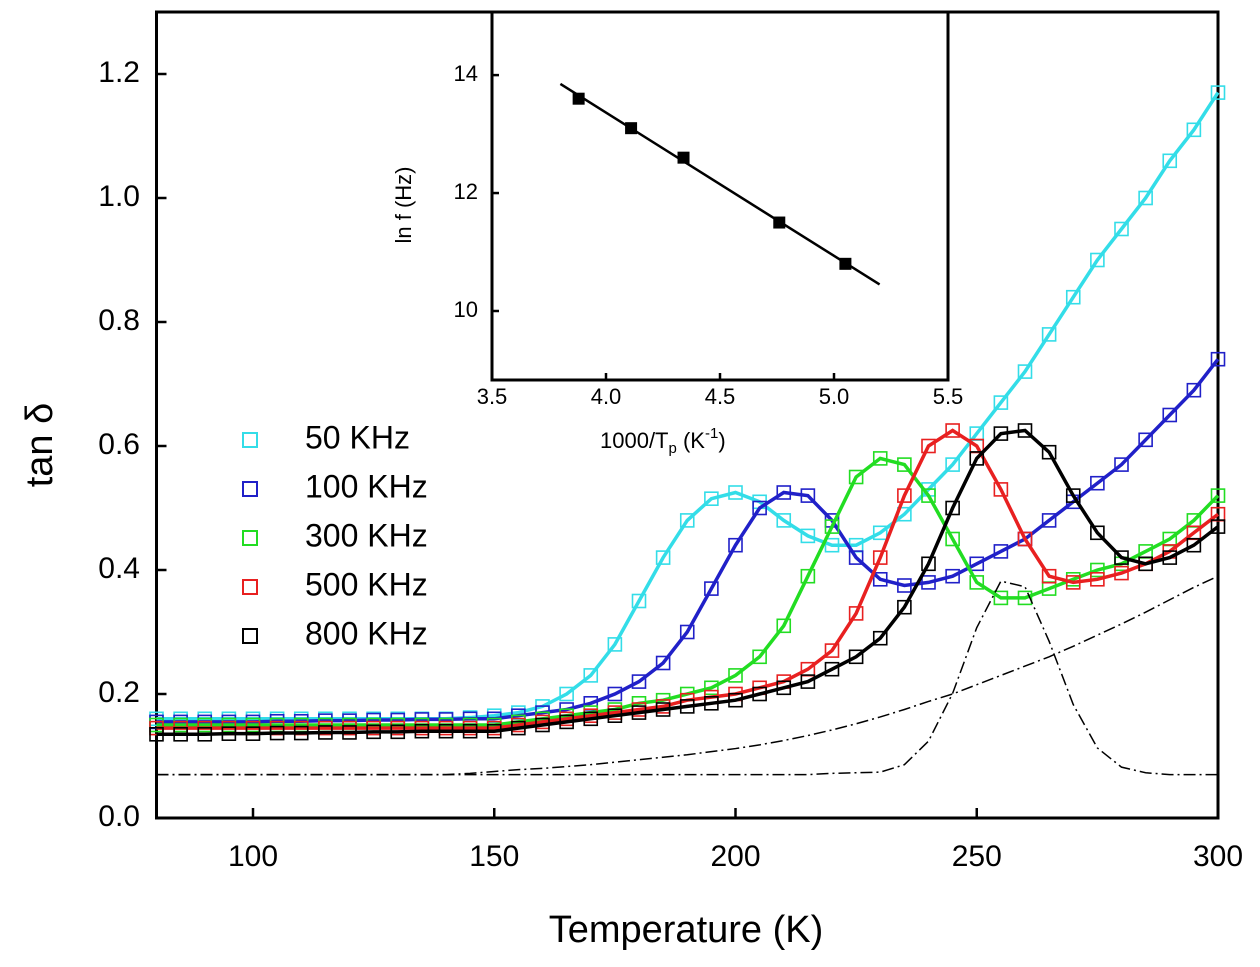  I want to click on x-tick-label: 5.0, so click(834, 396).